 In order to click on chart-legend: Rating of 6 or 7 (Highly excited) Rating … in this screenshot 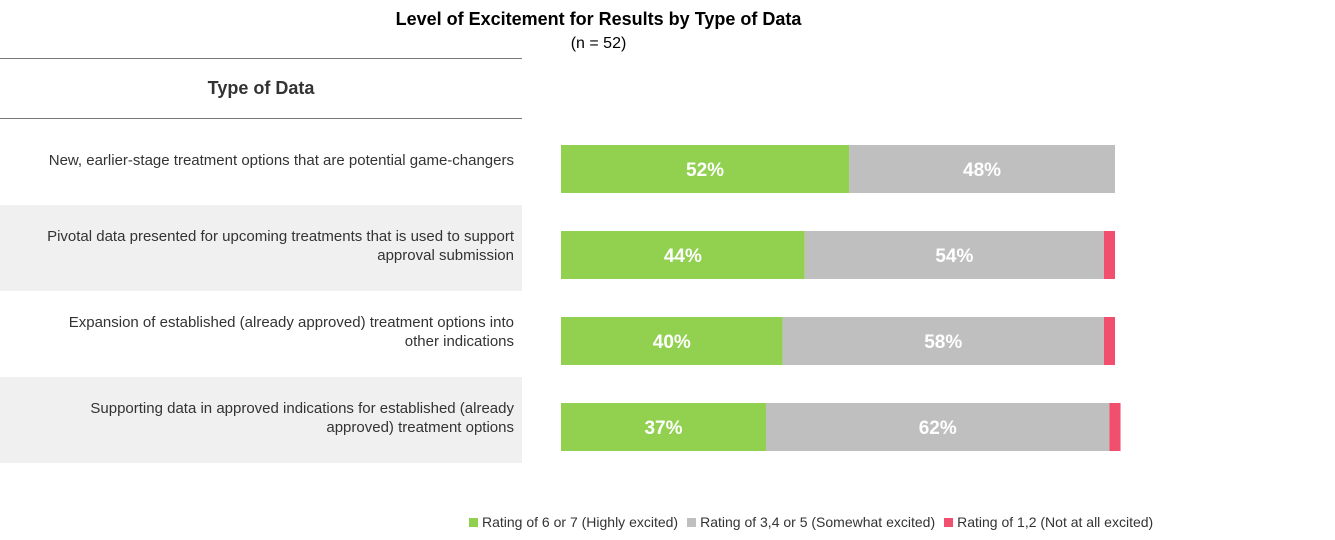, I will do `click(815, 522)`.